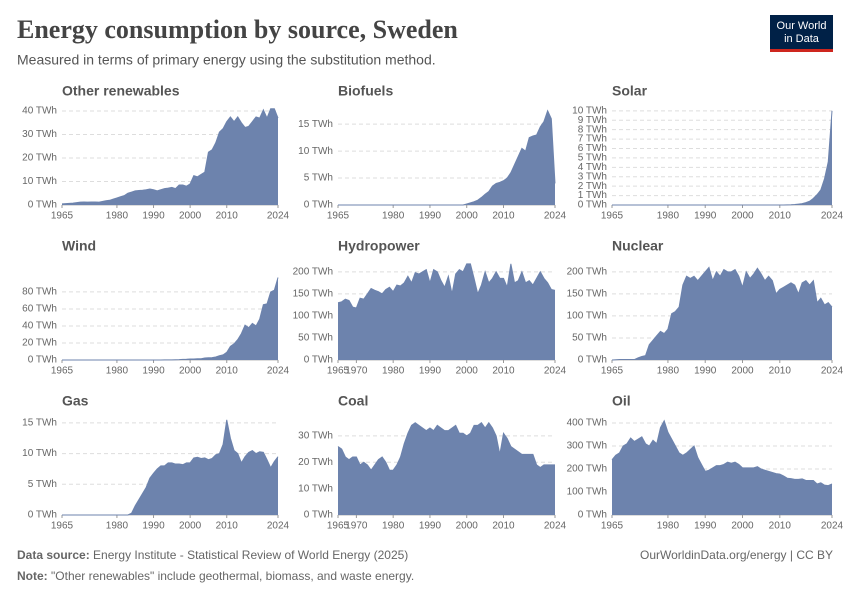 The height and width of the screenshot is (600, 850). What do you see at coordinates (587, 294) in the screenshot?
I see `y-tick-label: 150 TWh` at bounding box center [587, 294].